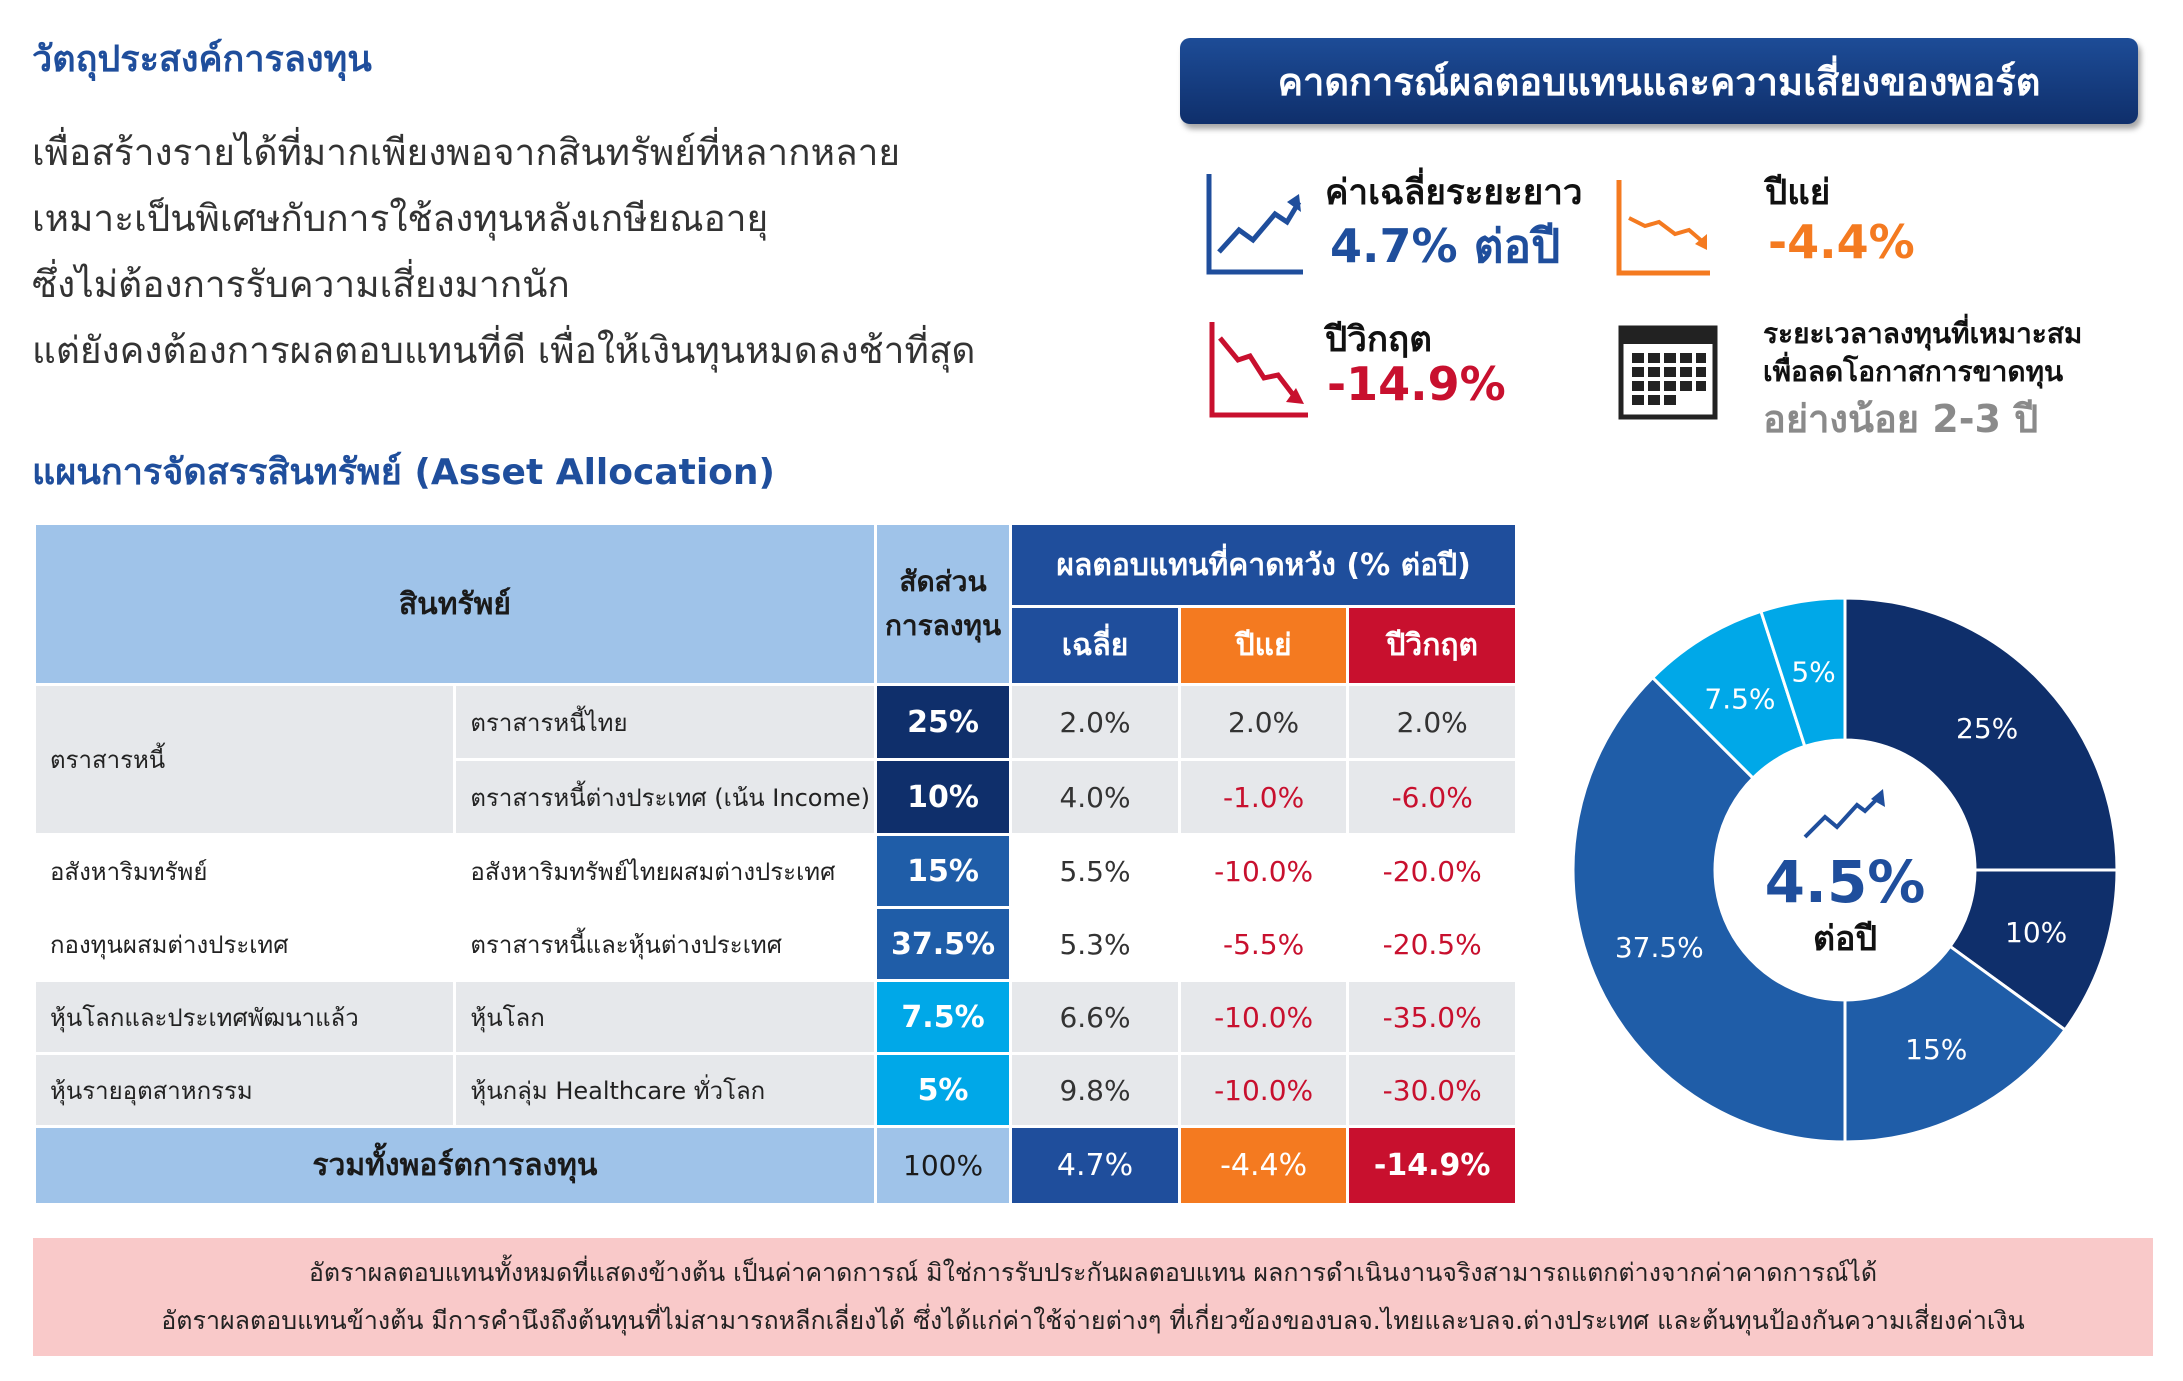  I want to click on donut-slice-label: 10%, so click(2036, 932).